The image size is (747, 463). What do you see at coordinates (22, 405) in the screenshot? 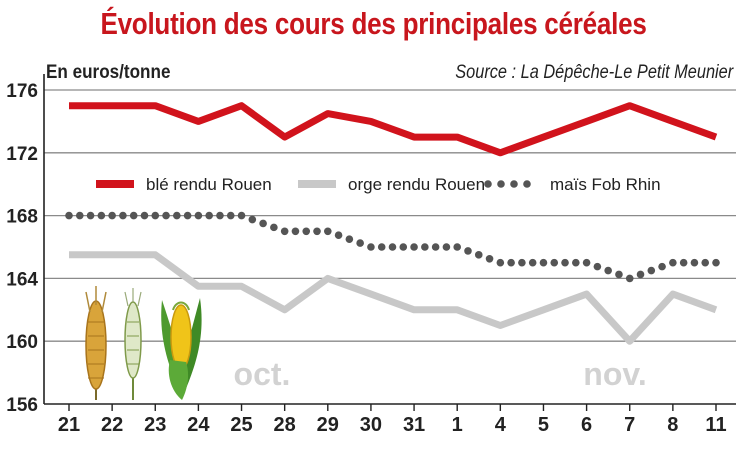
I see `y-tick-label: 156` at bounding box center [22, 405].